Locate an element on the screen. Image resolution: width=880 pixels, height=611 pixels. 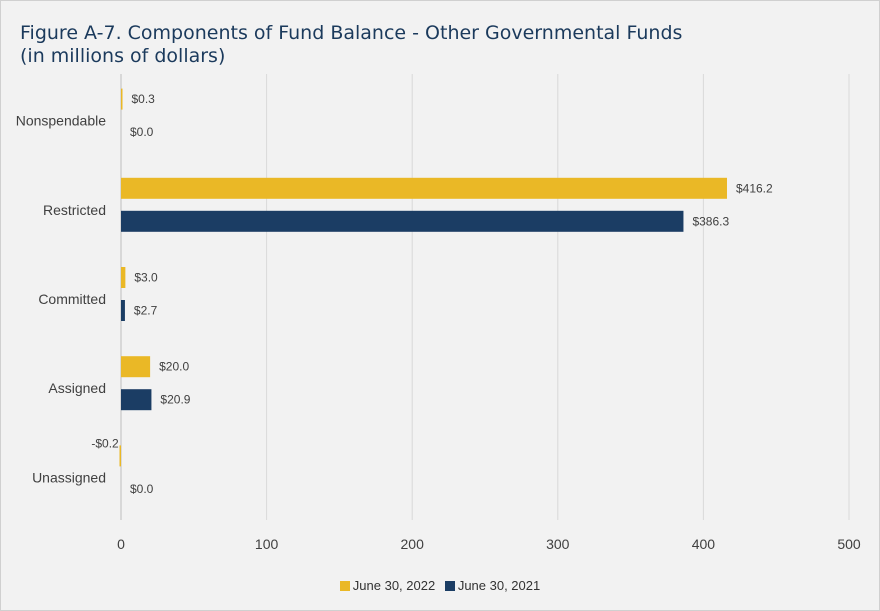
legend: June 30, 2022 June 30, 2021 is located at coordinates (440, 586).